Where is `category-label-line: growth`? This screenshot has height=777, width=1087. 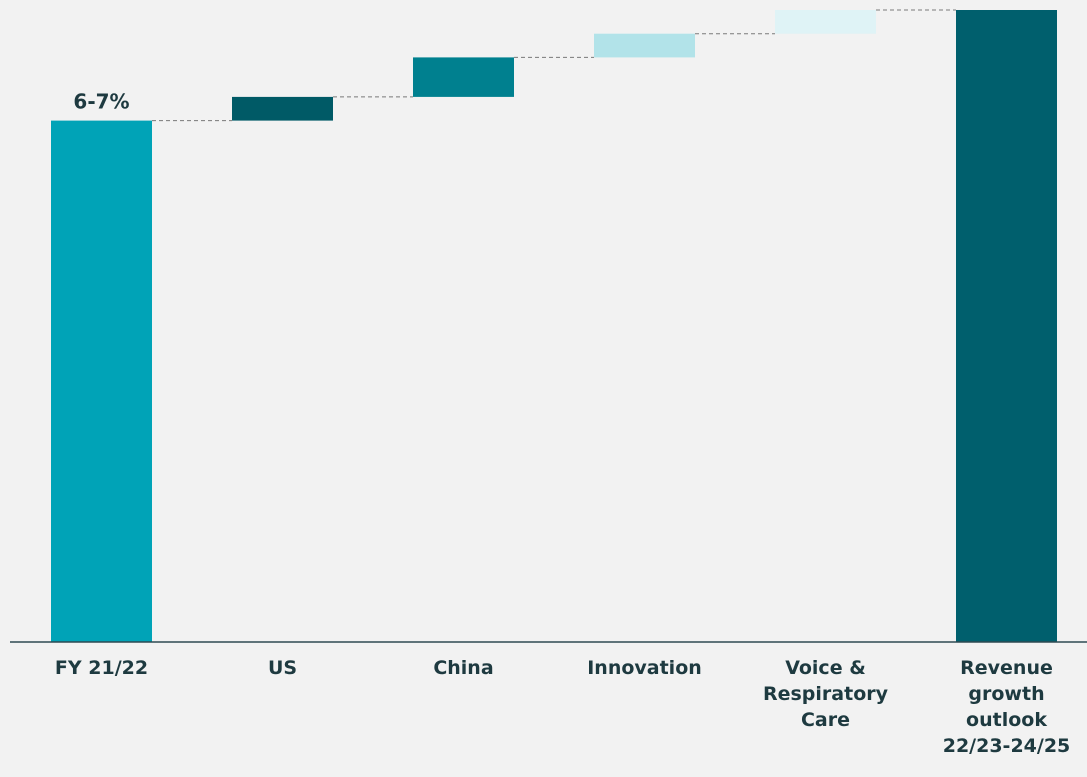
category-label-line: growth is located at coordinates (1006, 694).